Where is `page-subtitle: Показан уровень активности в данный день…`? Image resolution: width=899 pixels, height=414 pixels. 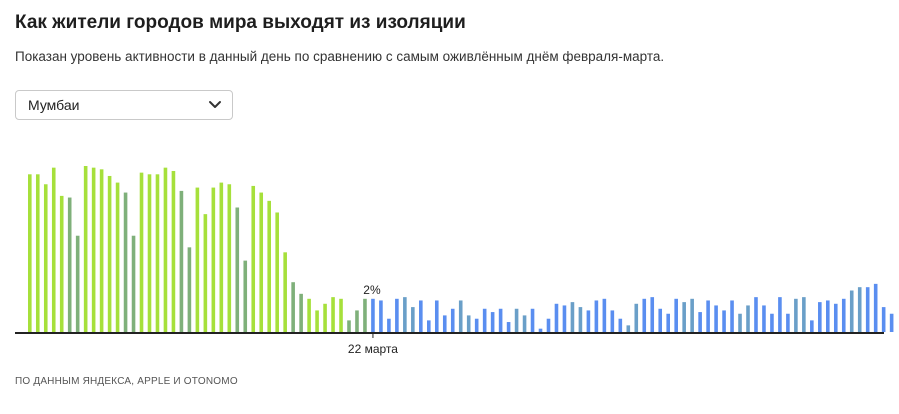 page-subtitle: Показан уровень активности в данный день… is located at coordinates (340, 56).